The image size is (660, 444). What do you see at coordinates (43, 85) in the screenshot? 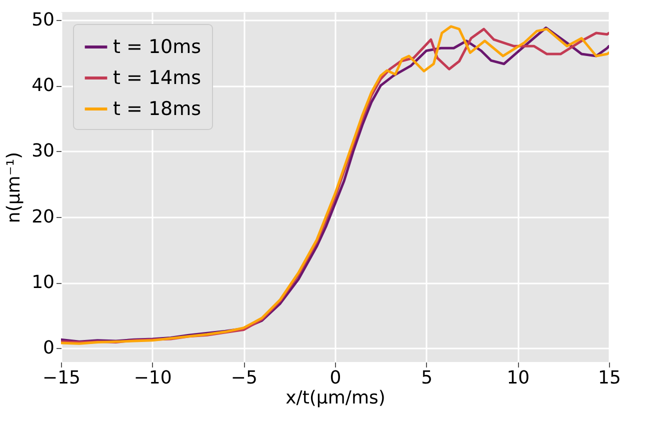
I see `y-tick-label: 40` at bounding box center [43, 85].